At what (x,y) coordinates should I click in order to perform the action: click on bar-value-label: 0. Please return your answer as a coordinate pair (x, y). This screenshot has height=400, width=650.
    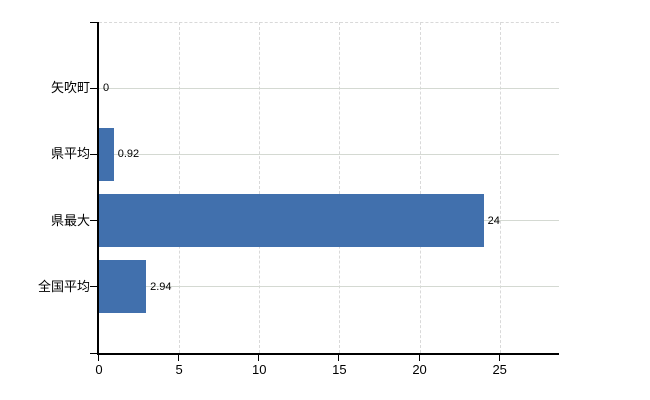
    Looking at the image, I should click on (106, 88).